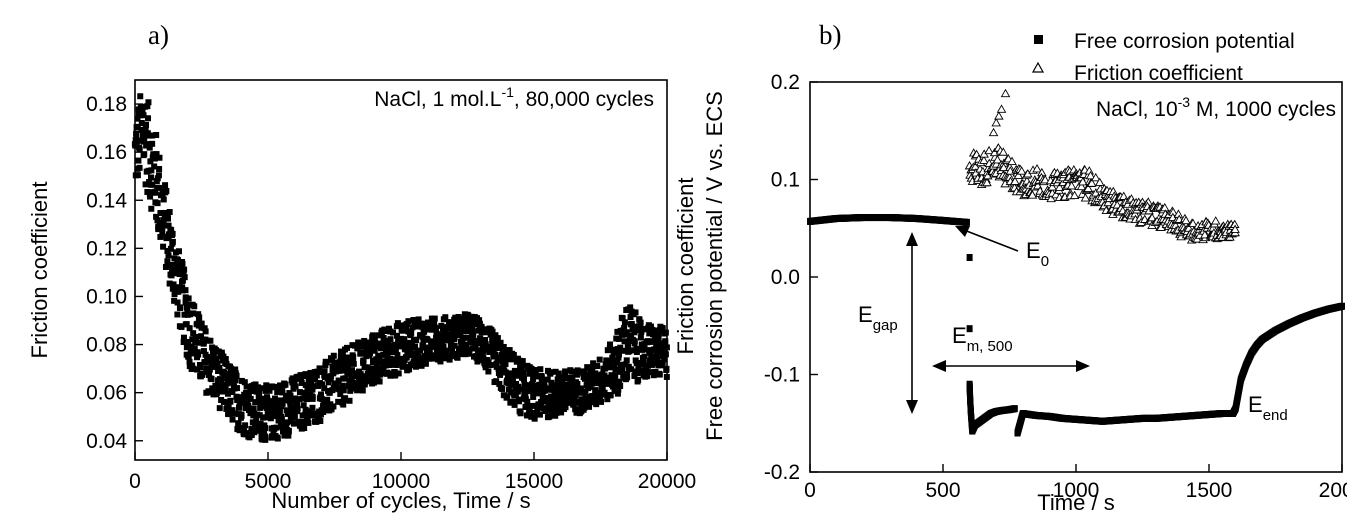  Describe the element at coordinates (1038, 39) in the screenshot. I see `legend-marker-filled-square` at that location.